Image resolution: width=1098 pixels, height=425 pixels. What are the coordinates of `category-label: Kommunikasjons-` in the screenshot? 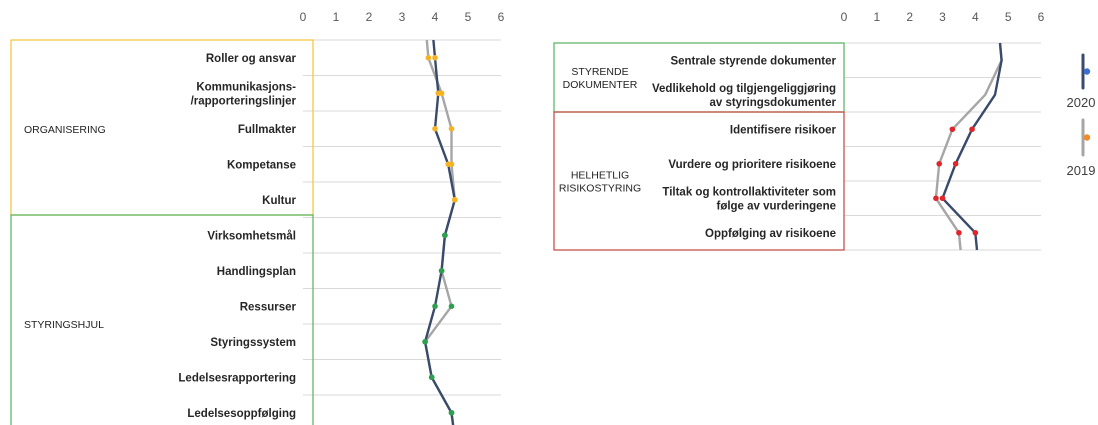 It's located at (246, 87).